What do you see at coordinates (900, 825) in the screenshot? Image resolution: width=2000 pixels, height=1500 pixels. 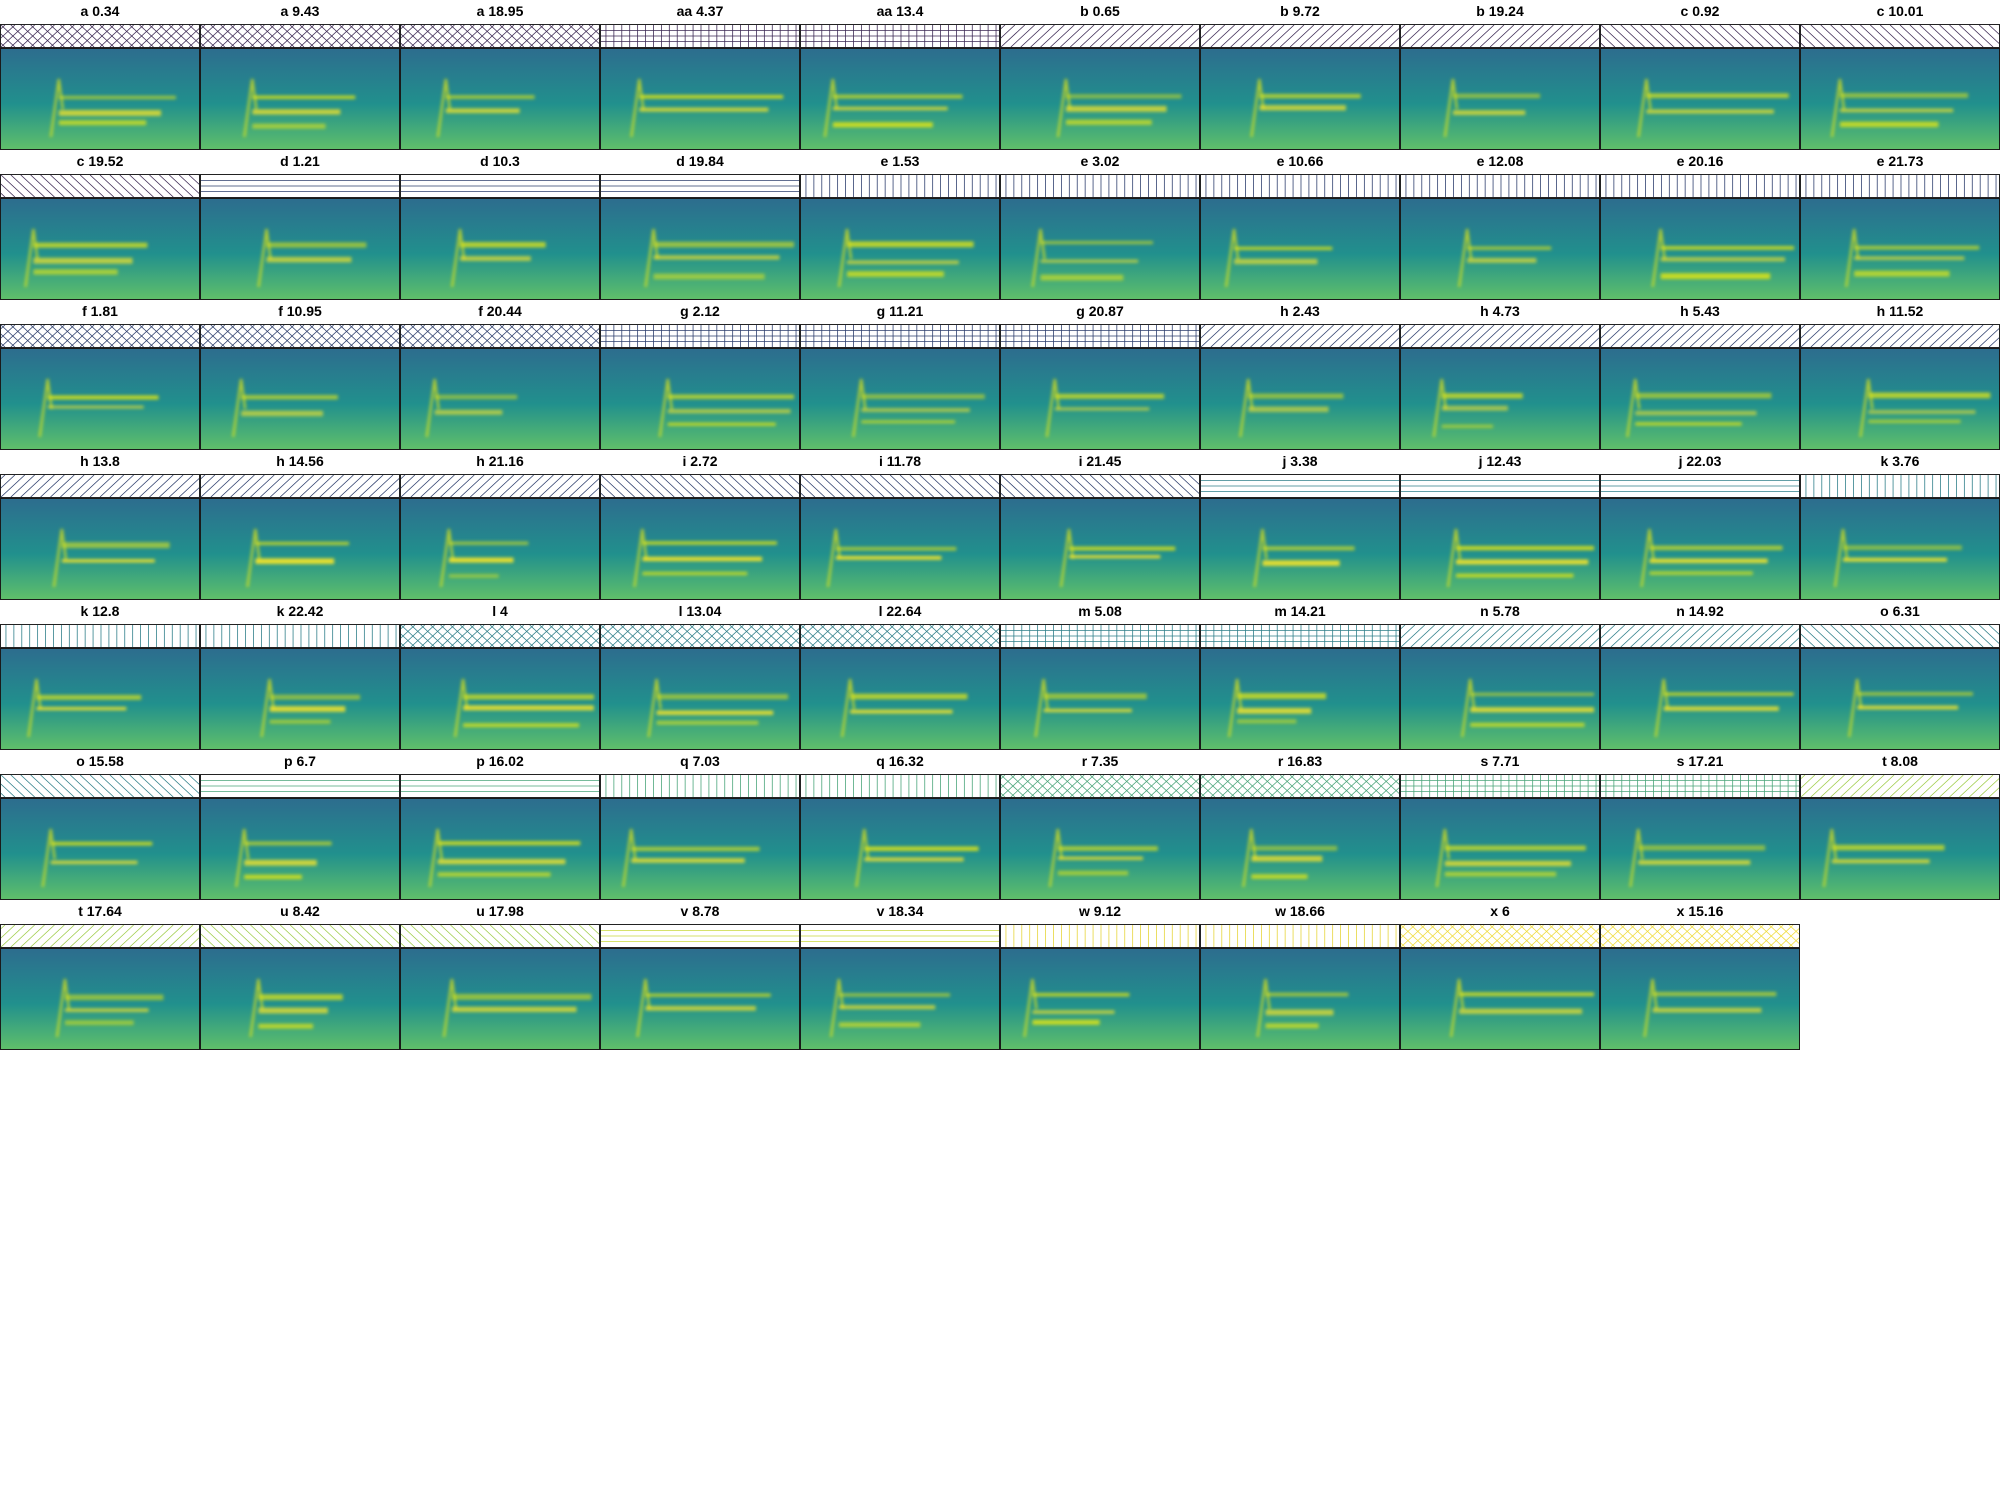 I see `spectrogram-panel: q 16.32` at bounding box center [900, 825].